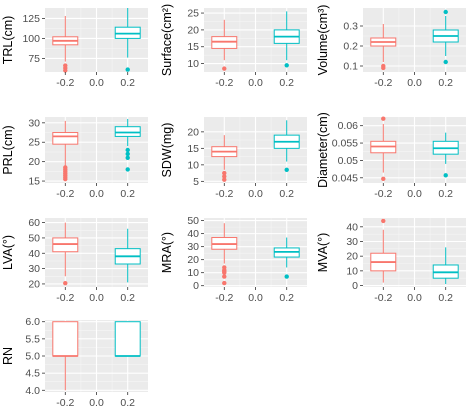 The height and width of the screenshot is (417, 474). Describe the element at coordinates (32, 391) in the screenshot. I see `y-tick-label: 4.0` at that location.